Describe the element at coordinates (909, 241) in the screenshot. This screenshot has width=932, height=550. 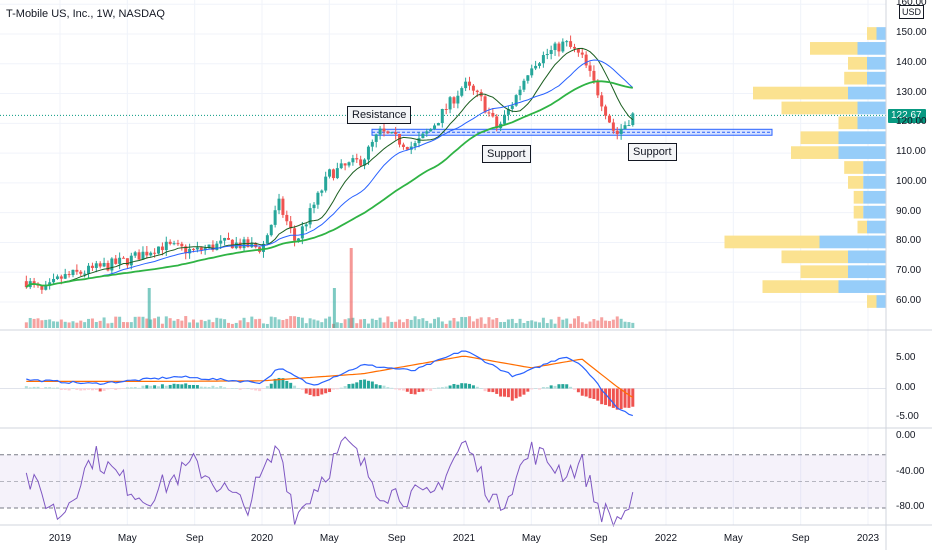
I see `price-tick-label: 80.00` at that location.